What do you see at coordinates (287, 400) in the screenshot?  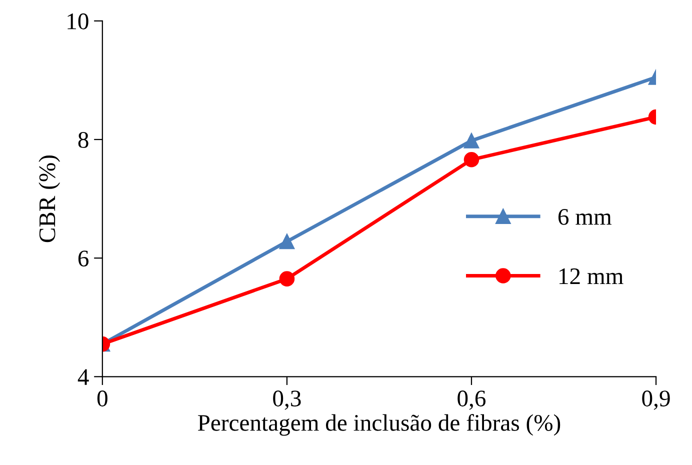 I see `x-tick-label: 0,3` at bounding box center [287, 400].